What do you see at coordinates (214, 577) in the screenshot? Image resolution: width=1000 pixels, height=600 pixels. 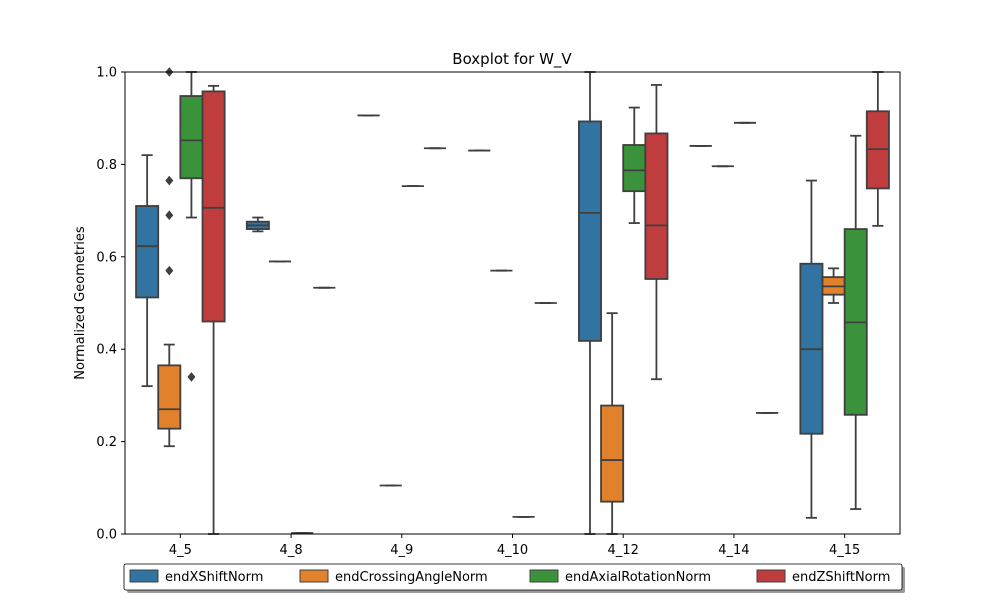 I see `legend-label: endXShiftNorm` at bounding box center [214, 577].